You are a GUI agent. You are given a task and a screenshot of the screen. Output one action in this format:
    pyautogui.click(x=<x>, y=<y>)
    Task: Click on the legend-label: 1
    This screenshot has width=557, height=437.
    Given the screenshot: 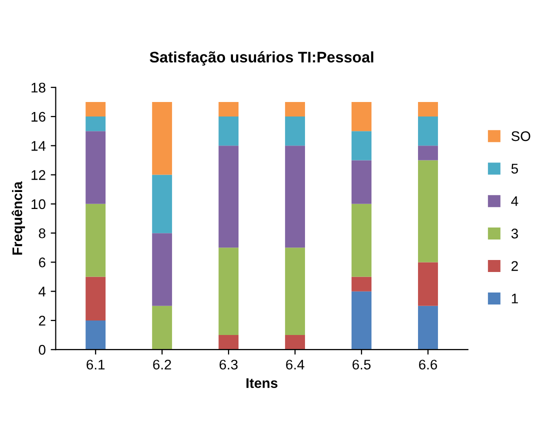 What is the action you would take?
    pyautogui.click(x=515, y=299)
    